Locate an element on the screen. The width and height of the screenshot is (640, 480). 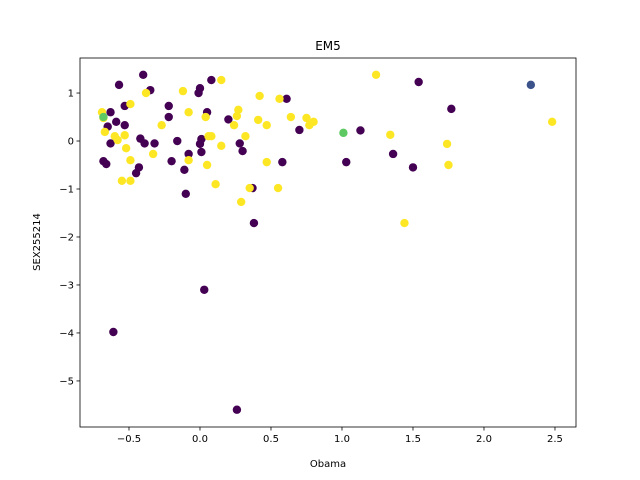
y-tick-label: 1 is located at coordinates (71, 94).